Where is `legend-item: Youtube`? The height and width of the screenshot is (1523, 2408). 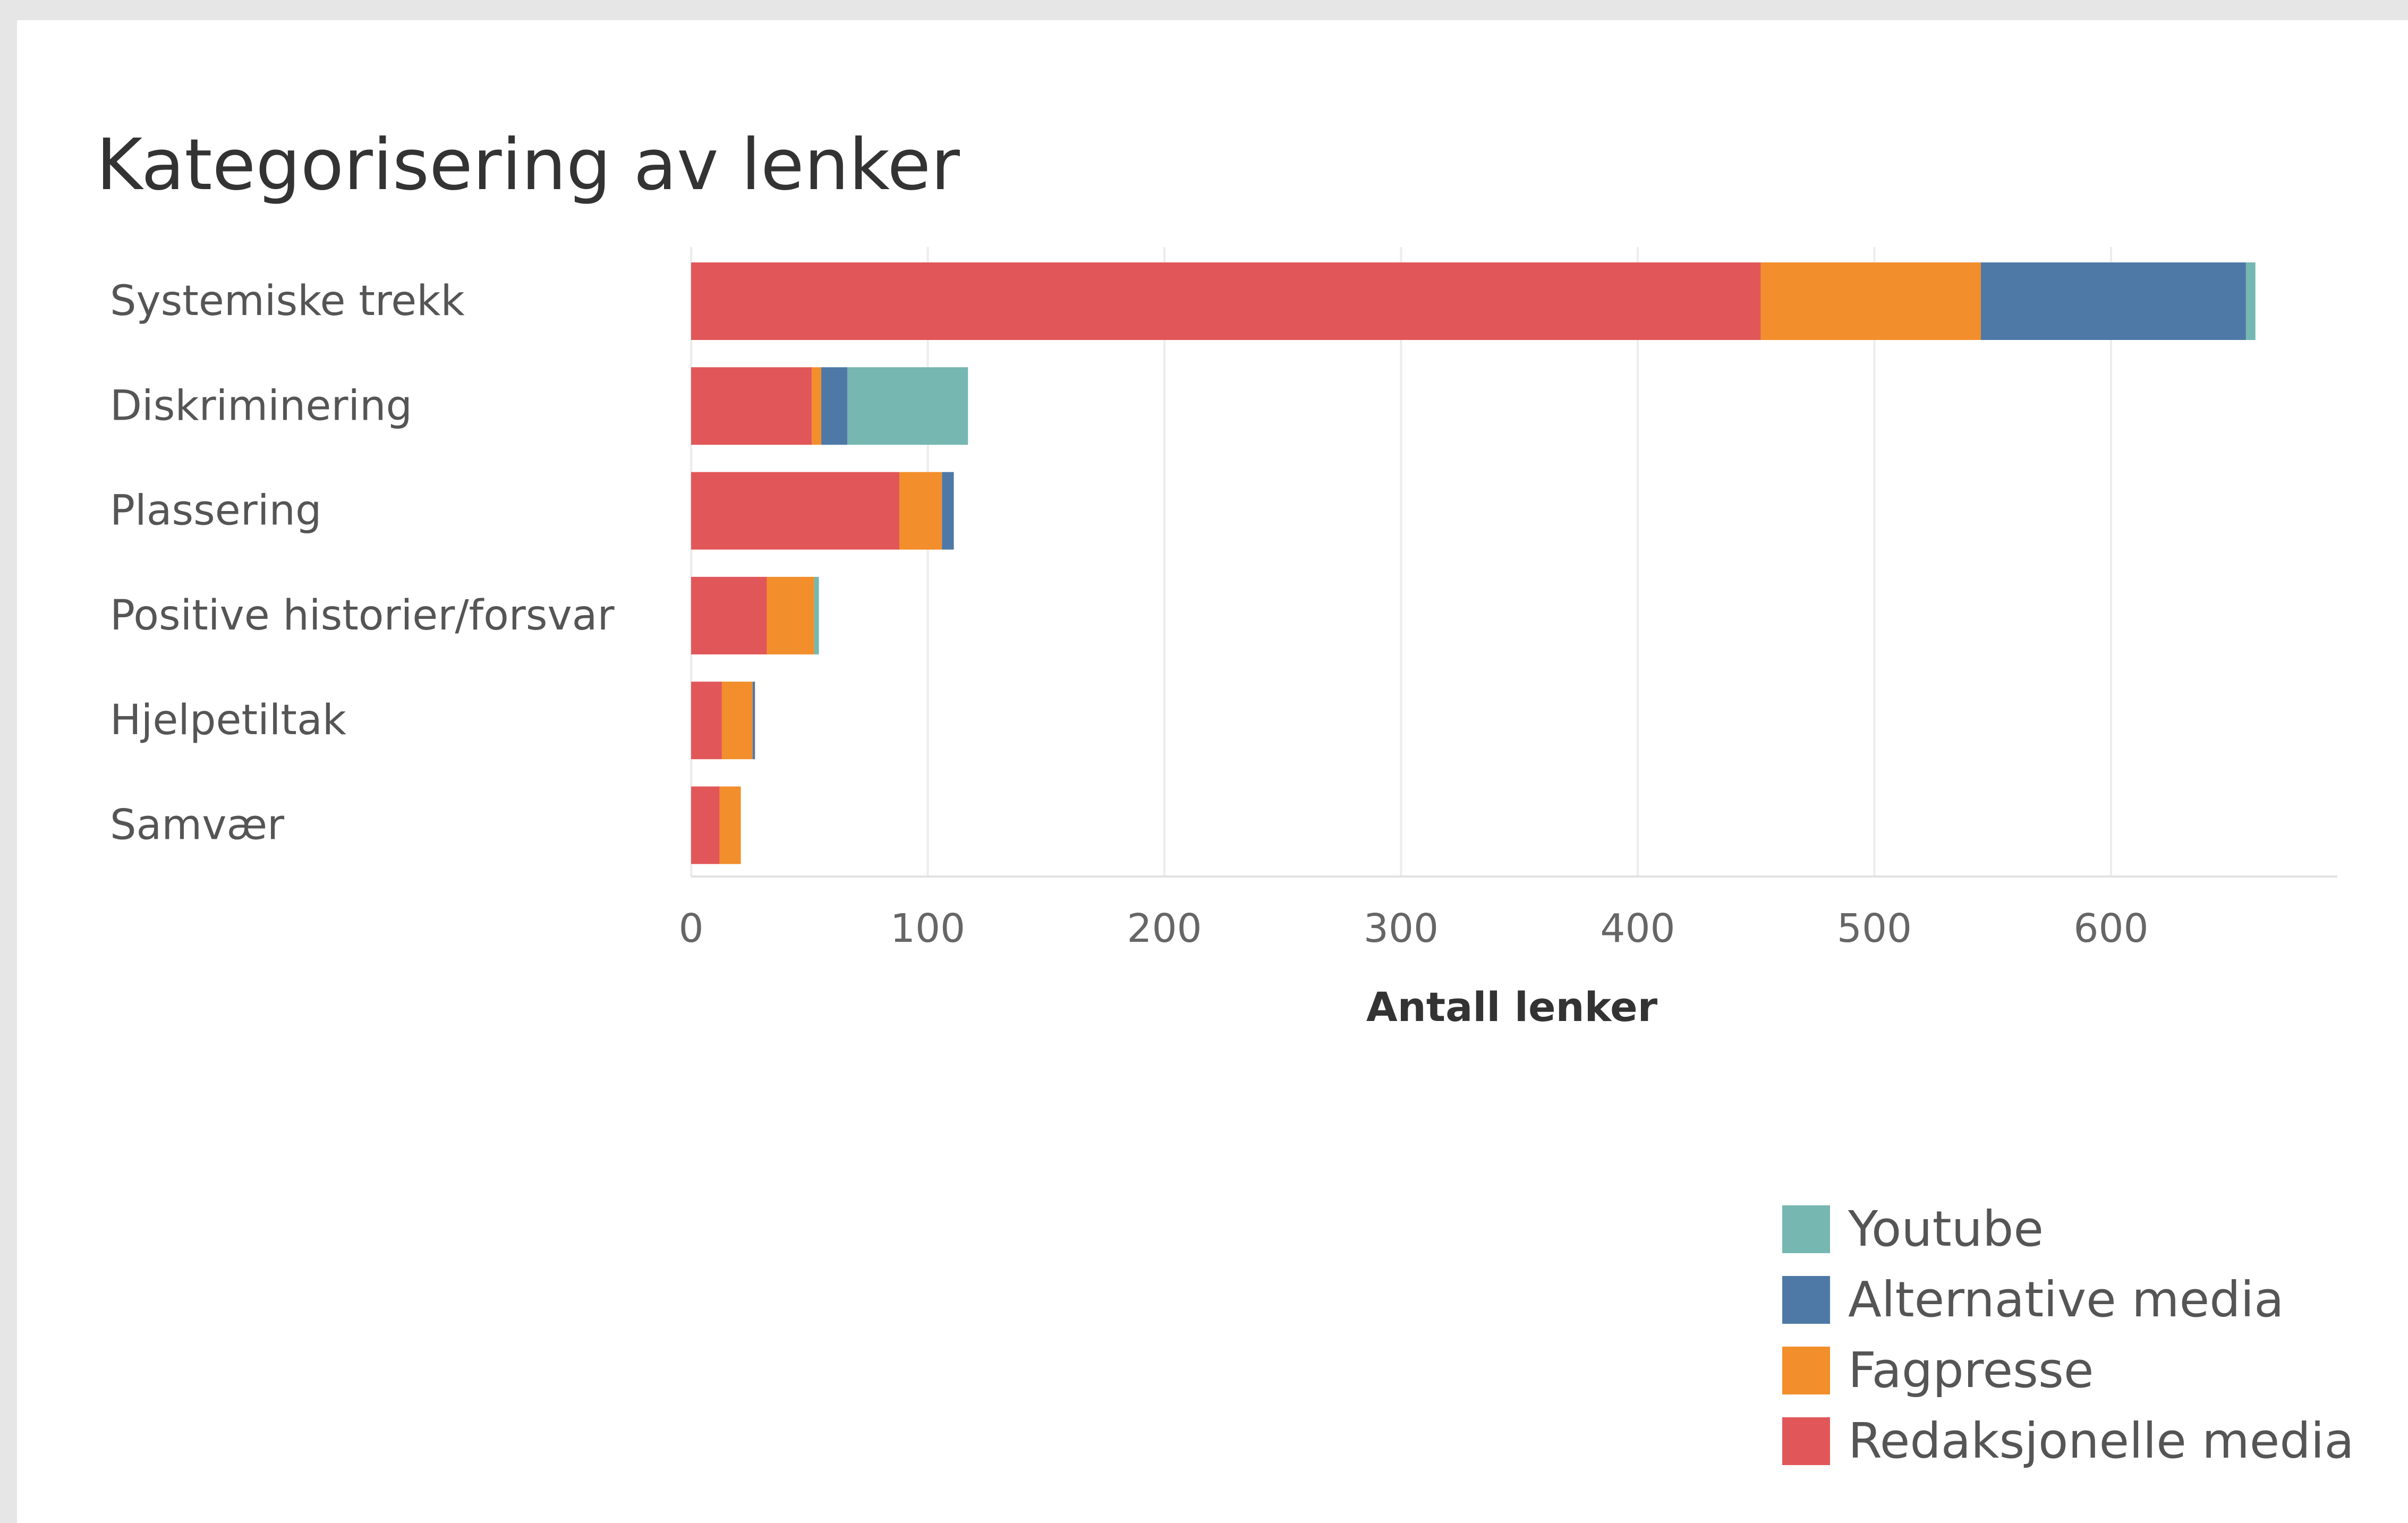 legend-item: Youtube is located at coordinates (2068, 1229).